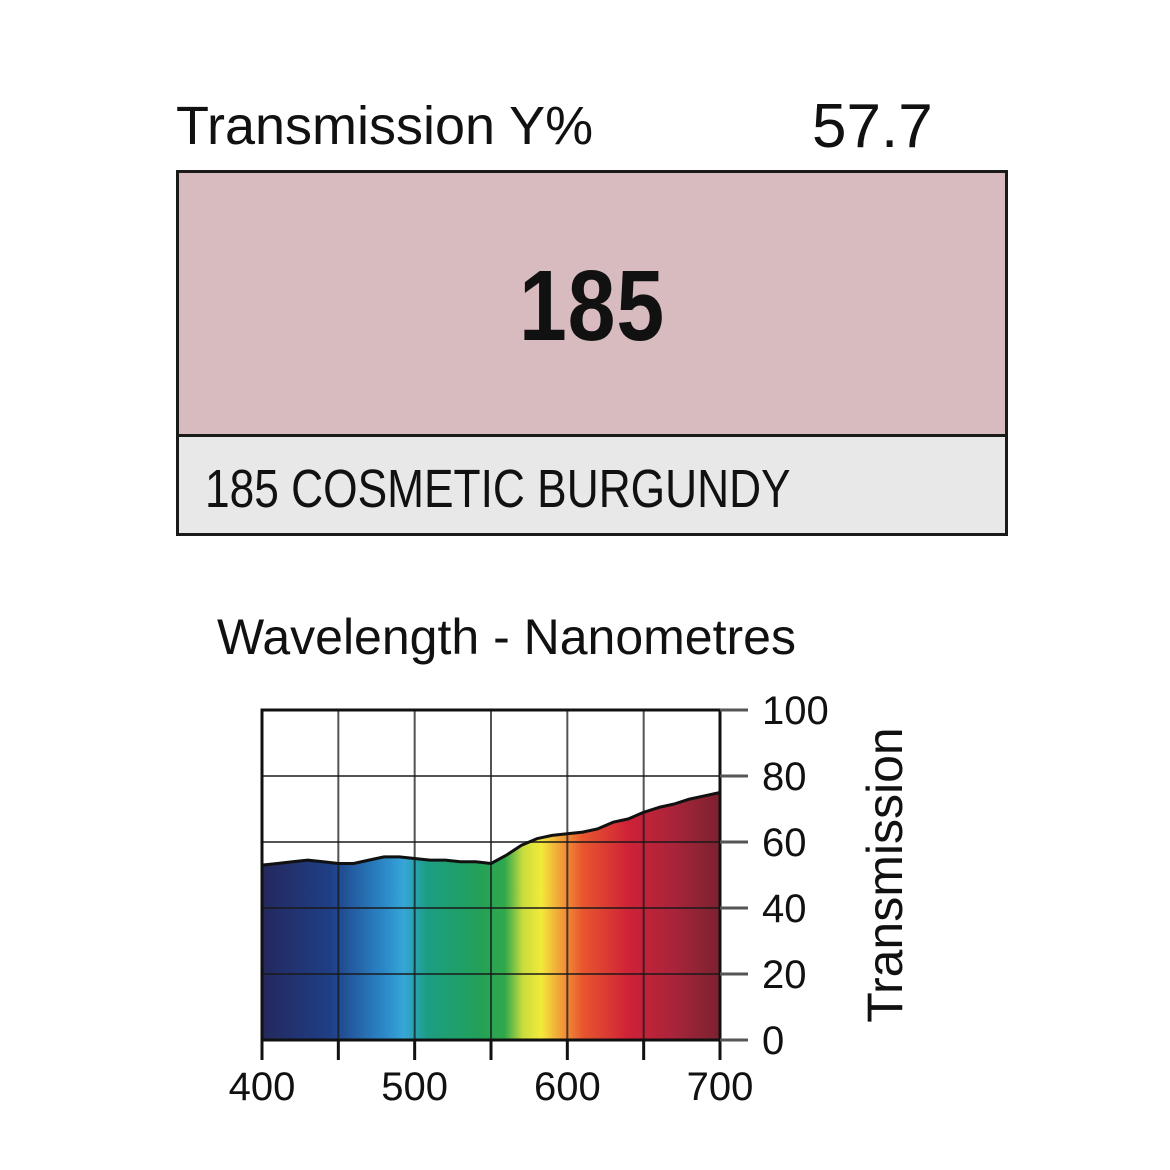  I want to click on transmission-value: 57.7, so click(872, 126).